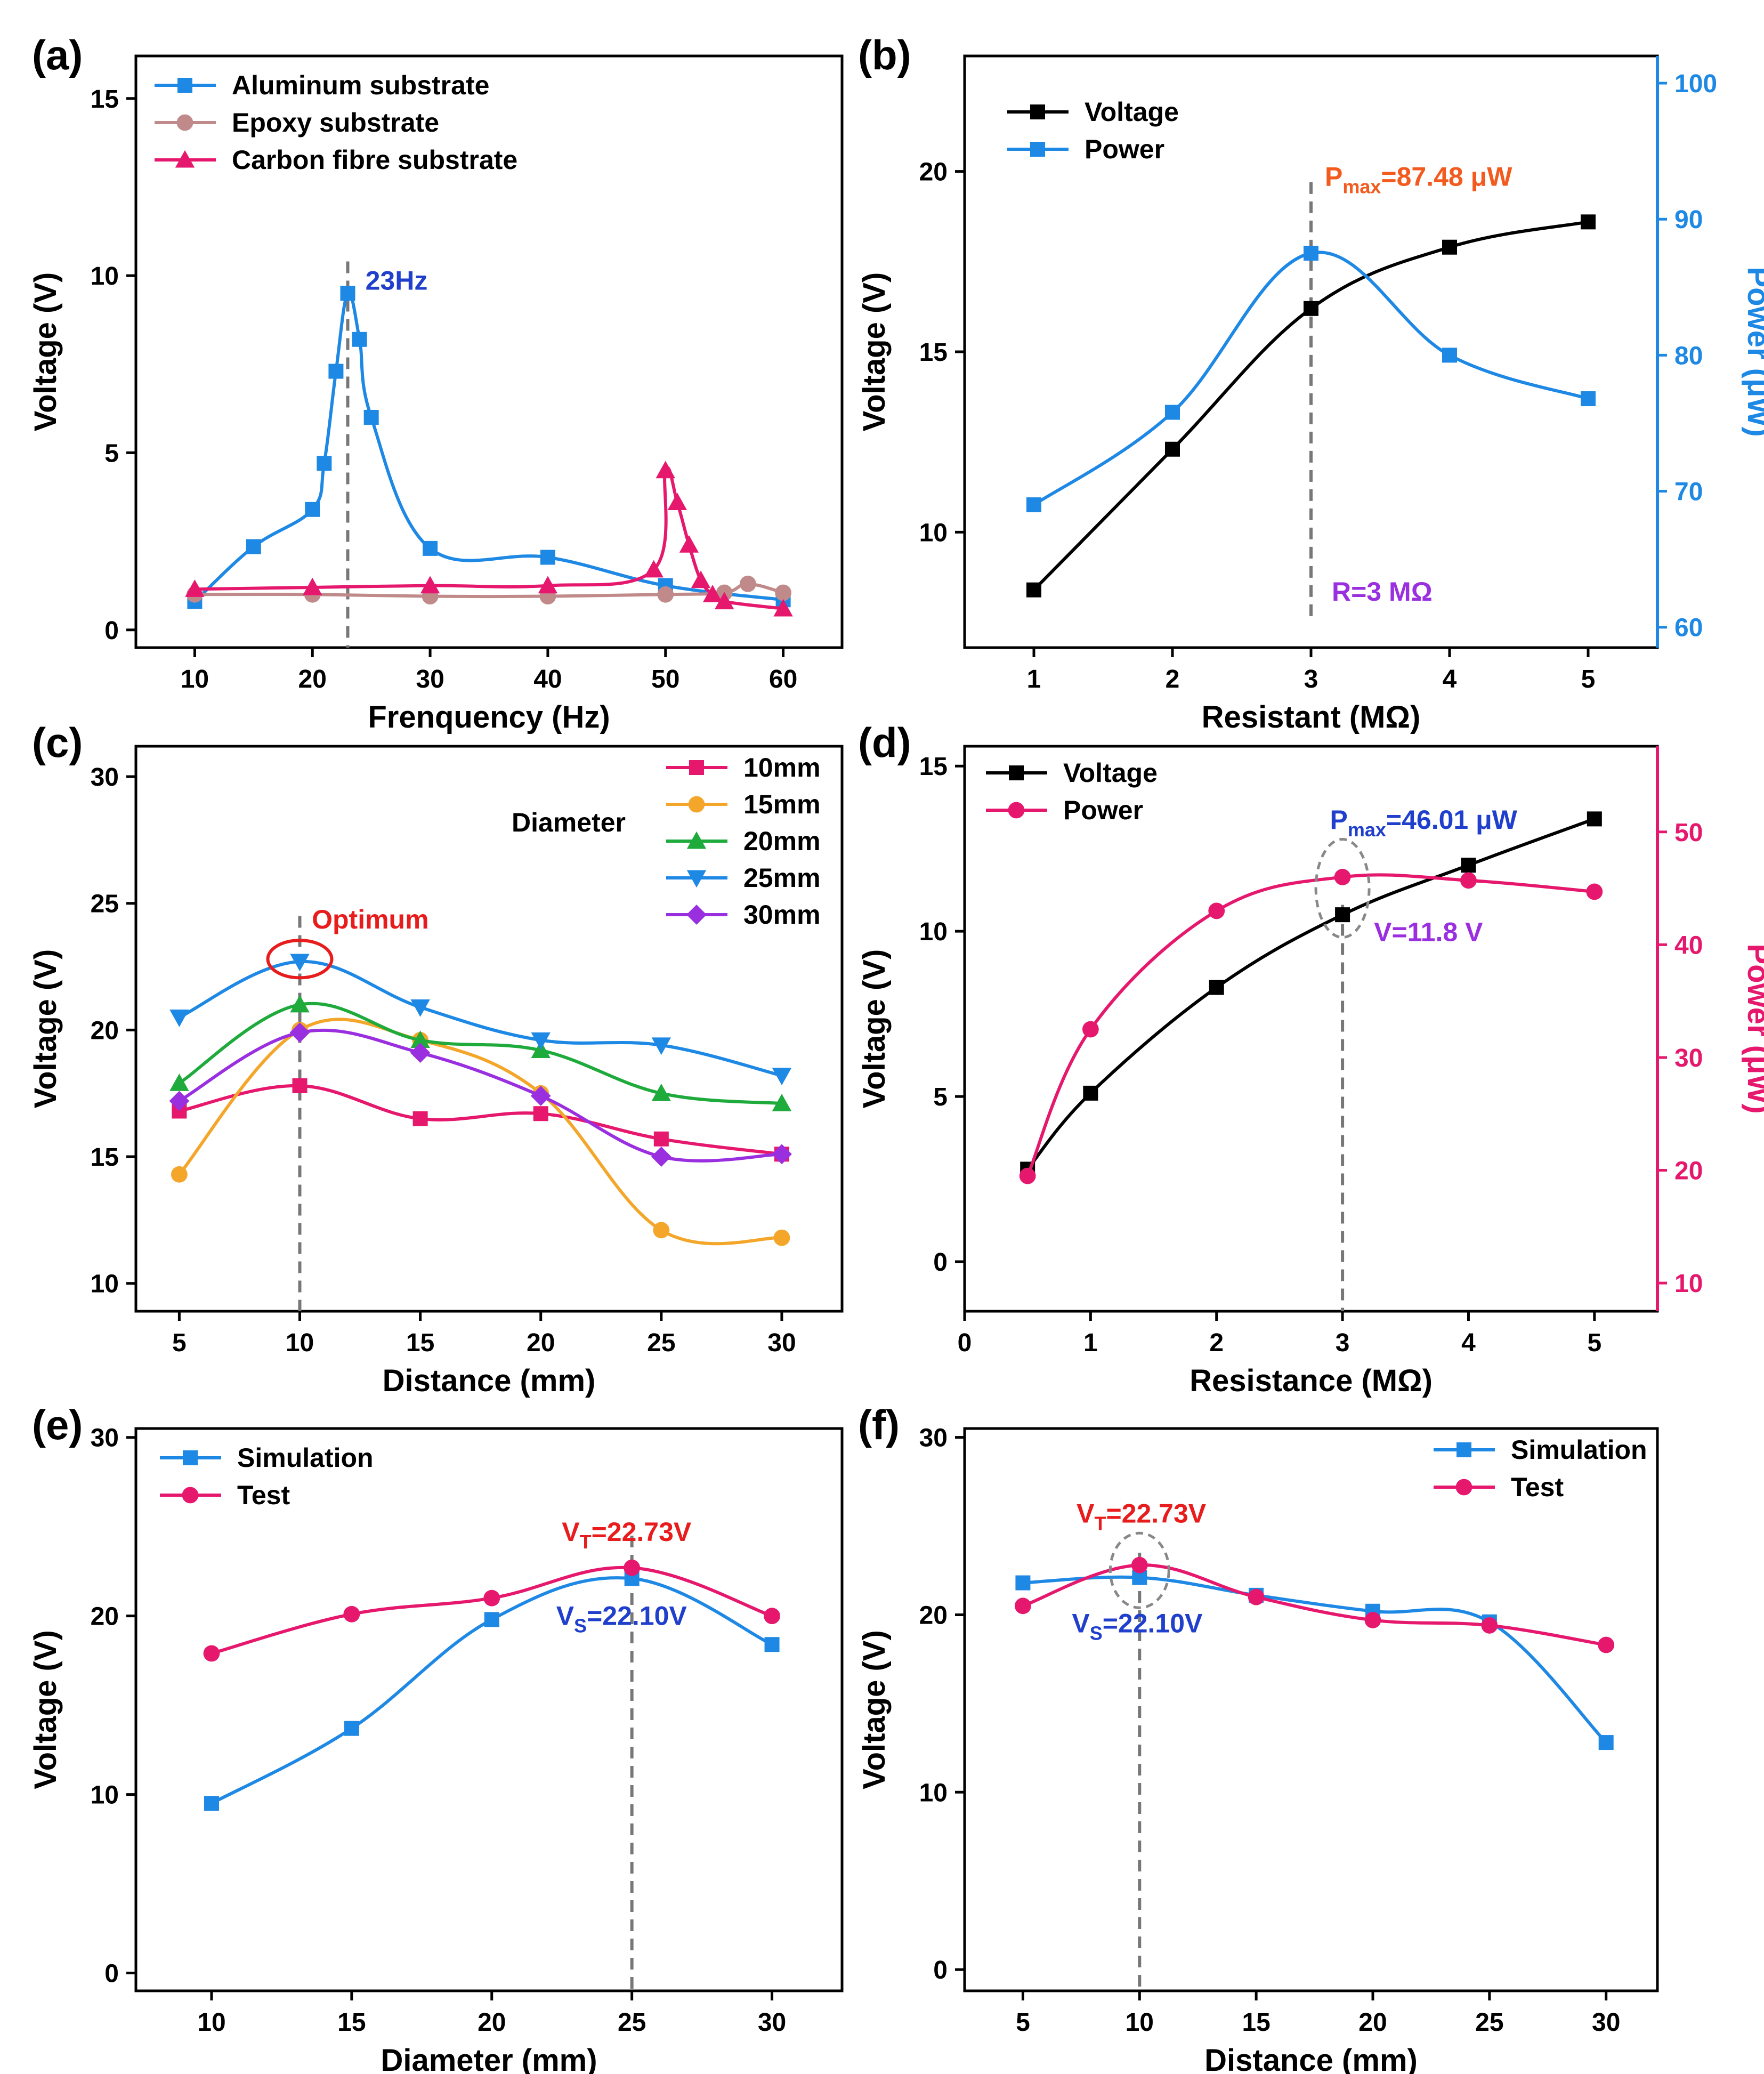 This screenshot has width=1764, height=2074. What do you see at coordinates (1142, 1516) in the screenshot?
I see `annotation-vt: VT=22.73V` at bounding box center [1142, 1516].